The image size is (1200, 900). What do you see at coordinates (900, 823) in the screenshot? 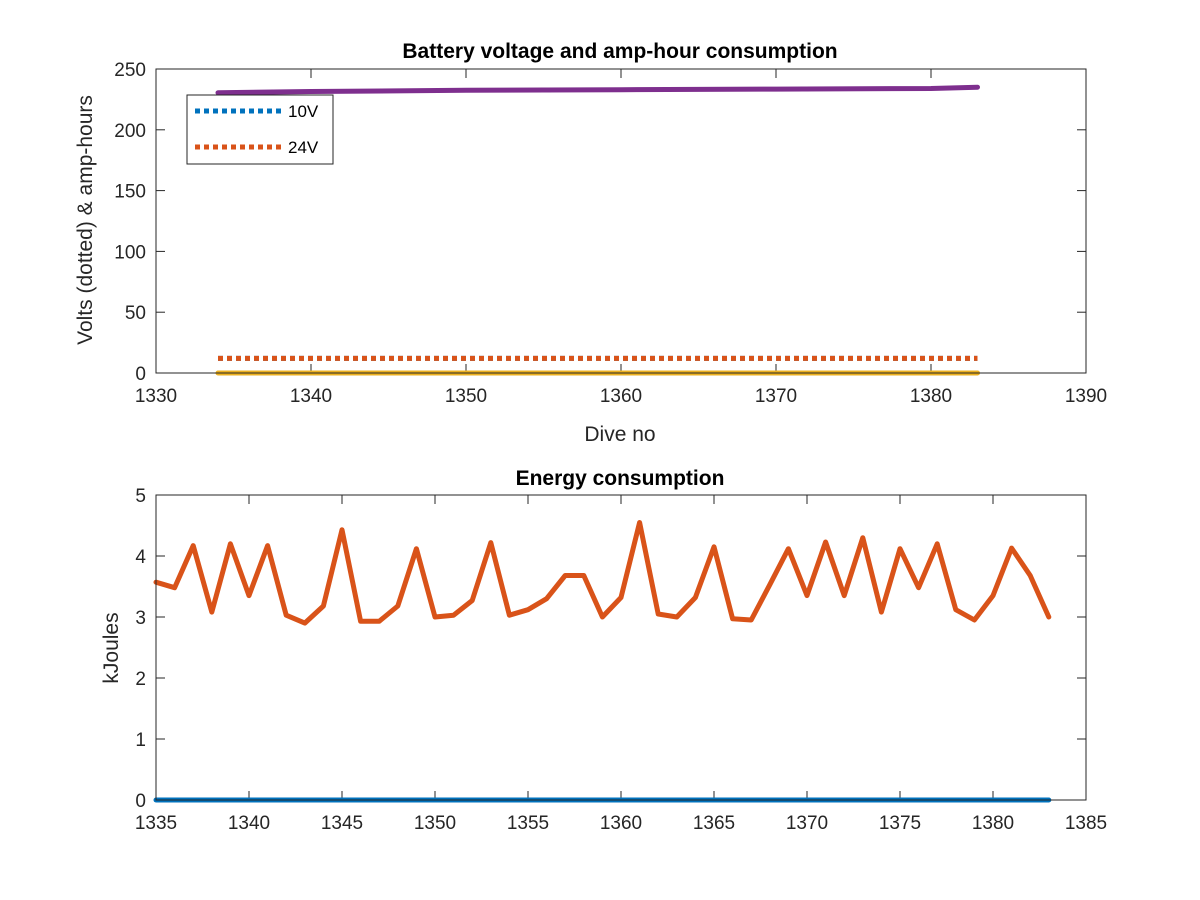
I see `energy-xtick-label: 1375` at bounding box center [900, 823].